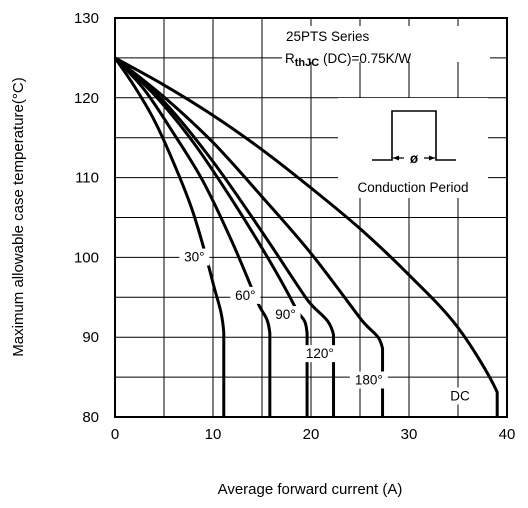  I want to click on curve-label: DC, so click(460, 395).